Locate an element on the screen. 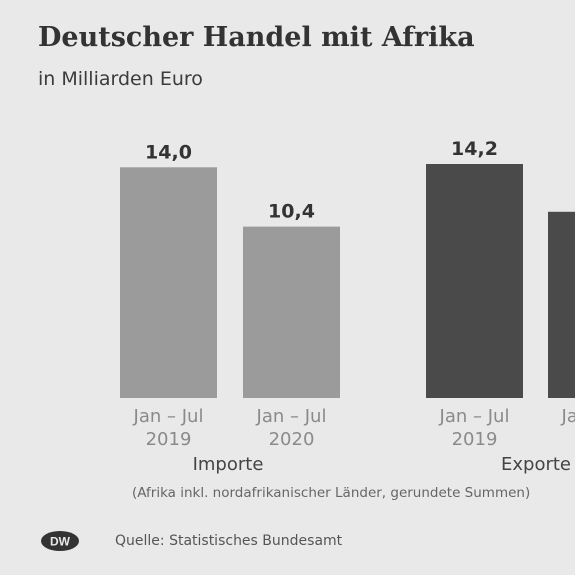 The width and height of the screenshot is (575, 575). value-label: 14,0 is located at coordinates (168, 152).